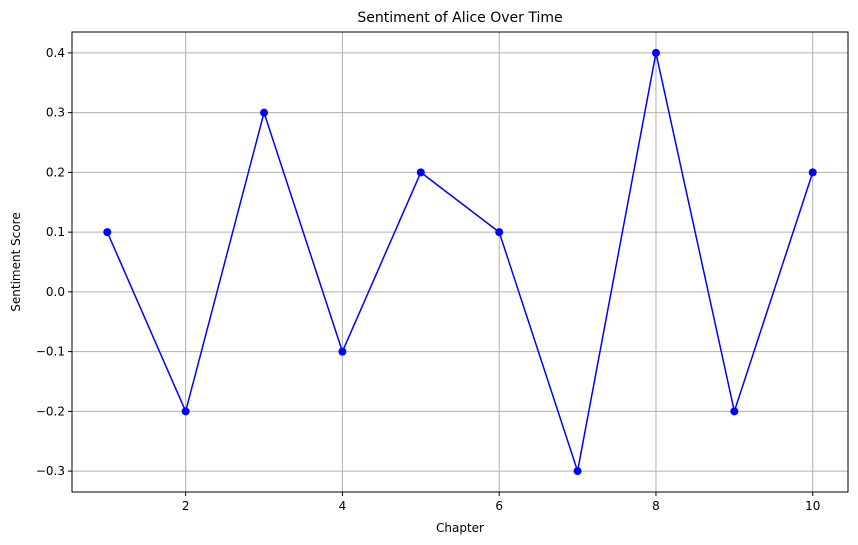 Image resolution: width=858 pixels, height=545 pixels. What do you see at coordinates (55, 113) in the screenshot?
I see `y-tick-label: 0.3` at bounding box center [55, 113].